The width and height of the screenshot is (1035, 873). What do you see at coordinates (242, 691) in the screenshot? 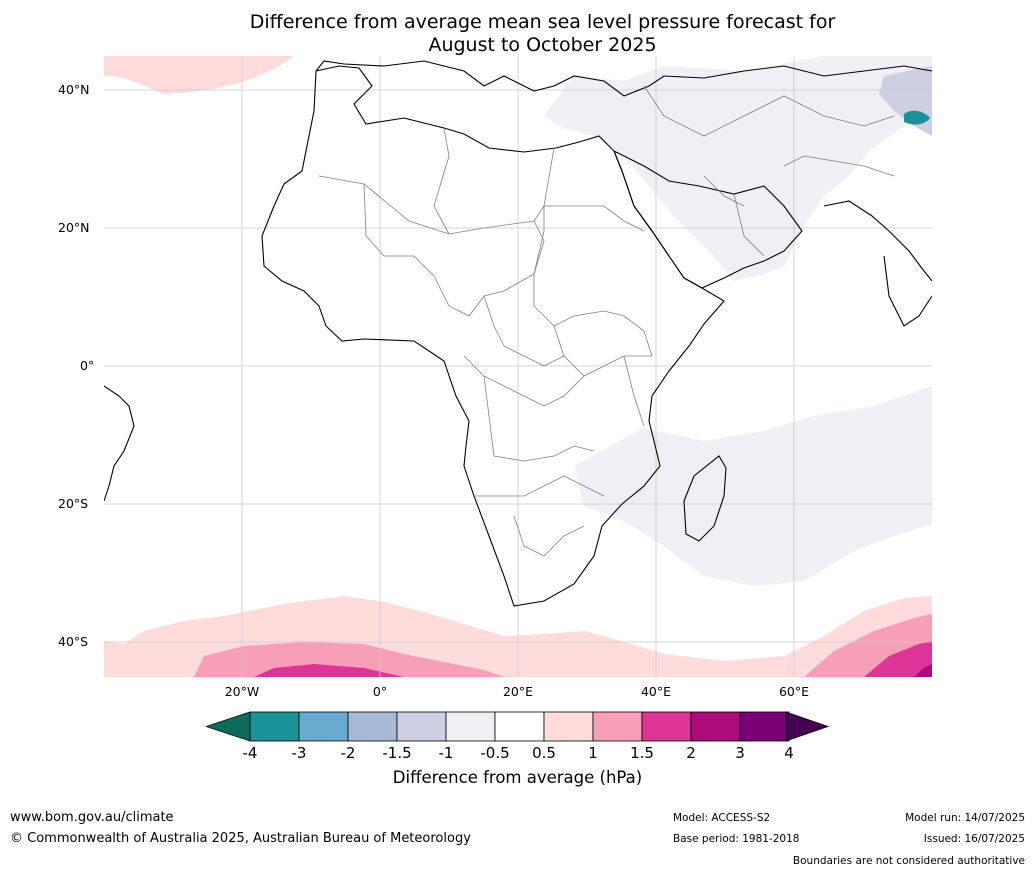
I see `lon-label-20w: 20°W` at bounding box center [242, 691].